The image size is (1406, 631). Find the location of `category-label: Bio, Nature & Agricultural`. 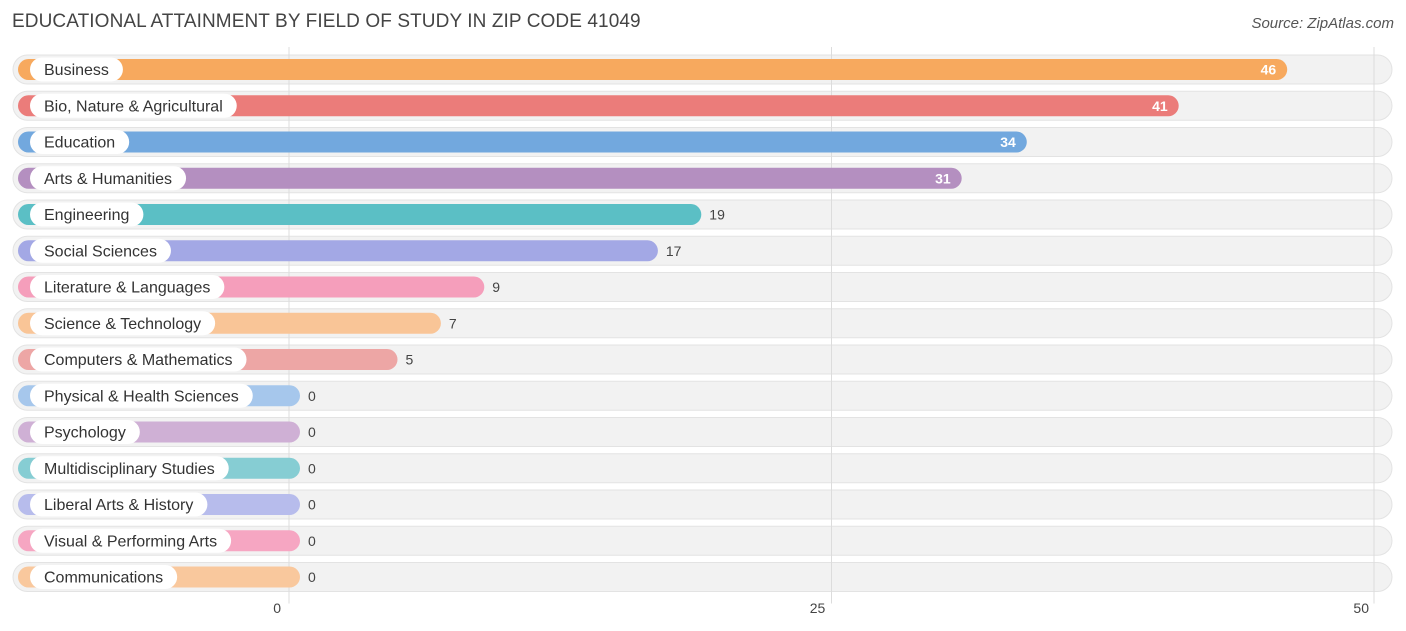

category-label: Bio, Nature & Agricultural is located at coordinates (133, 106).